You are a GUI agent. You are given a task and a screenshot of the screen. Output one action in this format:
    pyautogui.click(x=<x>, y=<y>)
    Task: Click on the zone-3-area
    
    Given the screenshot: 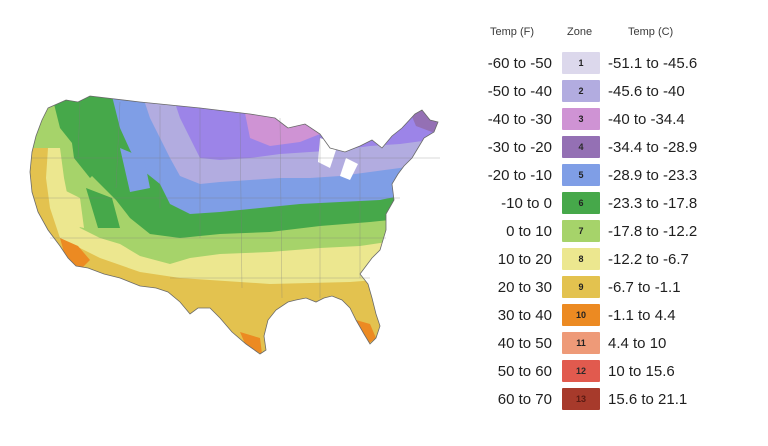 What is the action you would take?
    pyautogui.click(x=280, y=121)
    